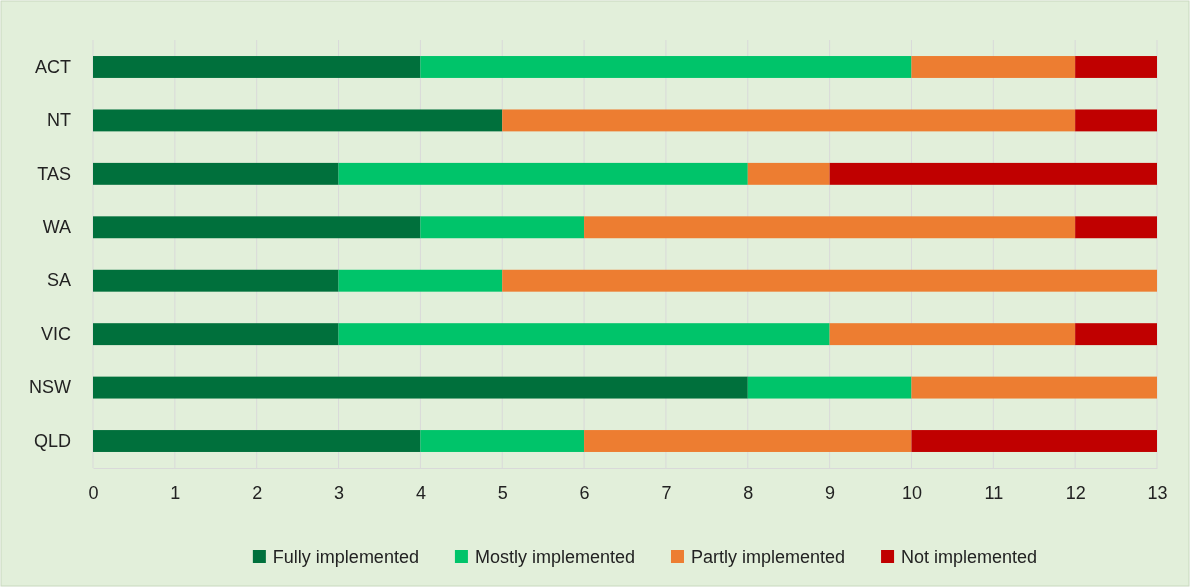 The image size is (1190, 587). Describe the element at coordinates (52, 440) in the screenshot. I see `y-tick-label: QLD` at that location.